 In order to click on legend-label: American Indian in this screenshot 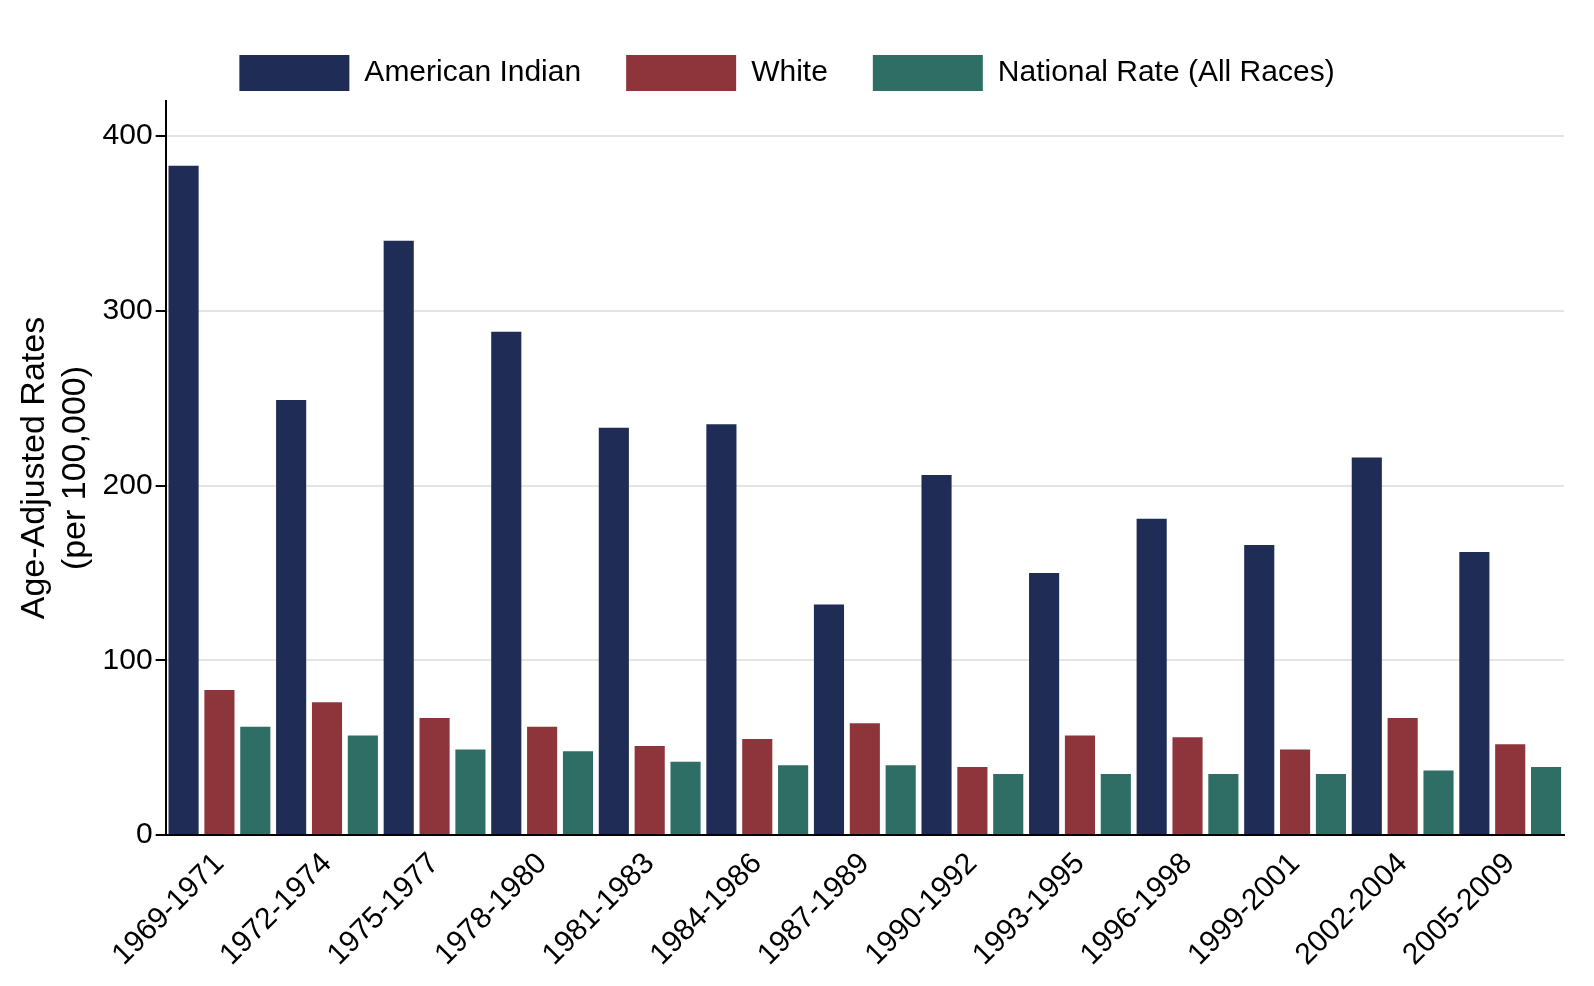, I will do `click(473, 71)`.